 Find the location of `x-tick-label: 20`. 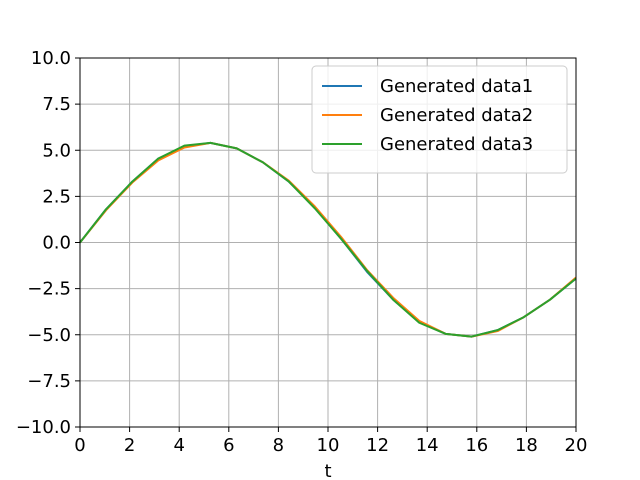

x-tick-label: 20 is located at coordinates (576, 445).